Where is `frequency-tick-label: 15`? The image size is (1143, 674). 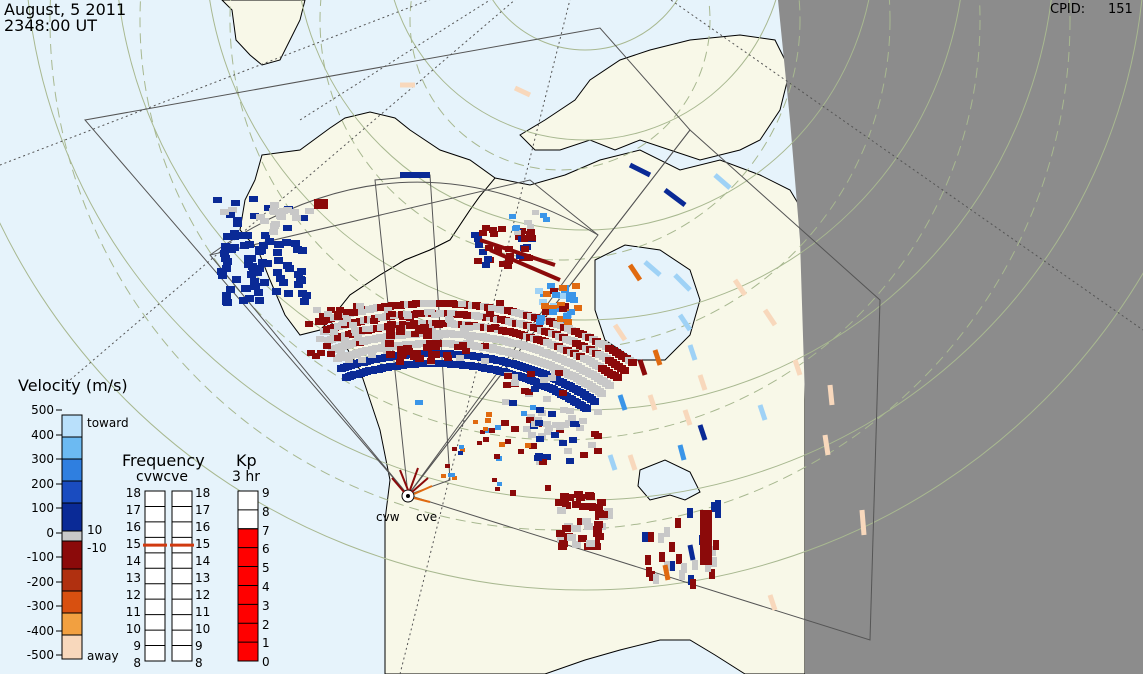 frequency-tick-label: 15 is located at coordinates (203, 544).